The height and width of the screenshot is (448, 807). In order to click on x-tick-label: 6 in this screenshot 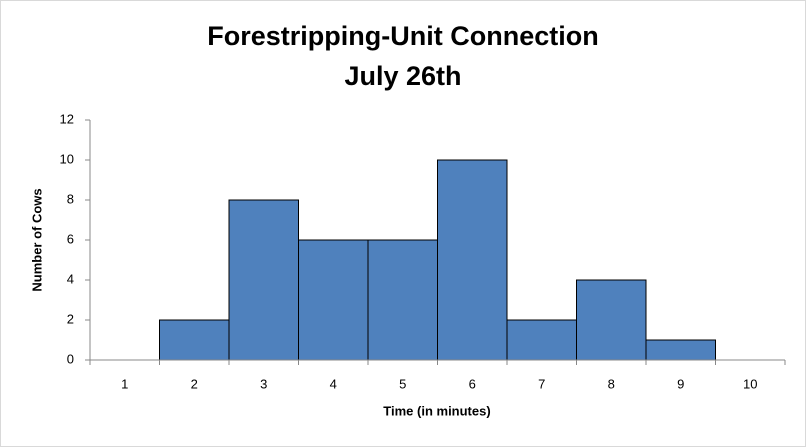, I will do `click(472, 383)`.